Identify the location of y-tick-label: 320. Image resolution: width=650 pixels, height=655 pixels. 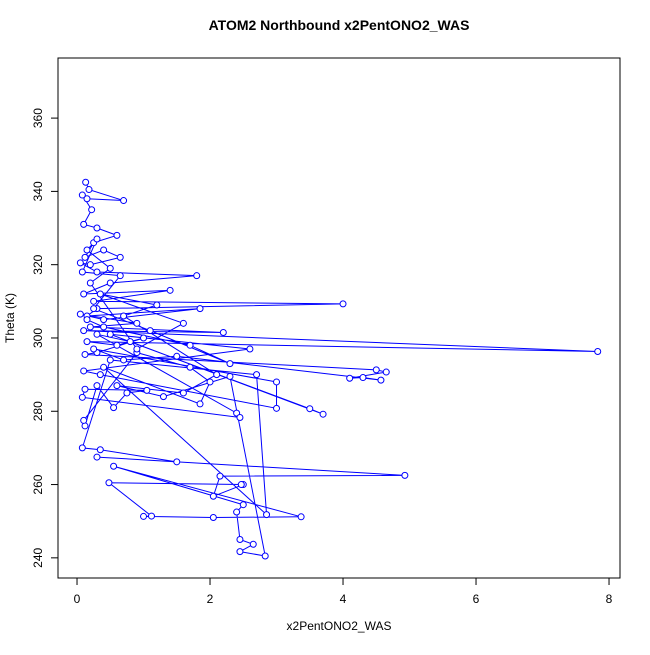
(38, 264).